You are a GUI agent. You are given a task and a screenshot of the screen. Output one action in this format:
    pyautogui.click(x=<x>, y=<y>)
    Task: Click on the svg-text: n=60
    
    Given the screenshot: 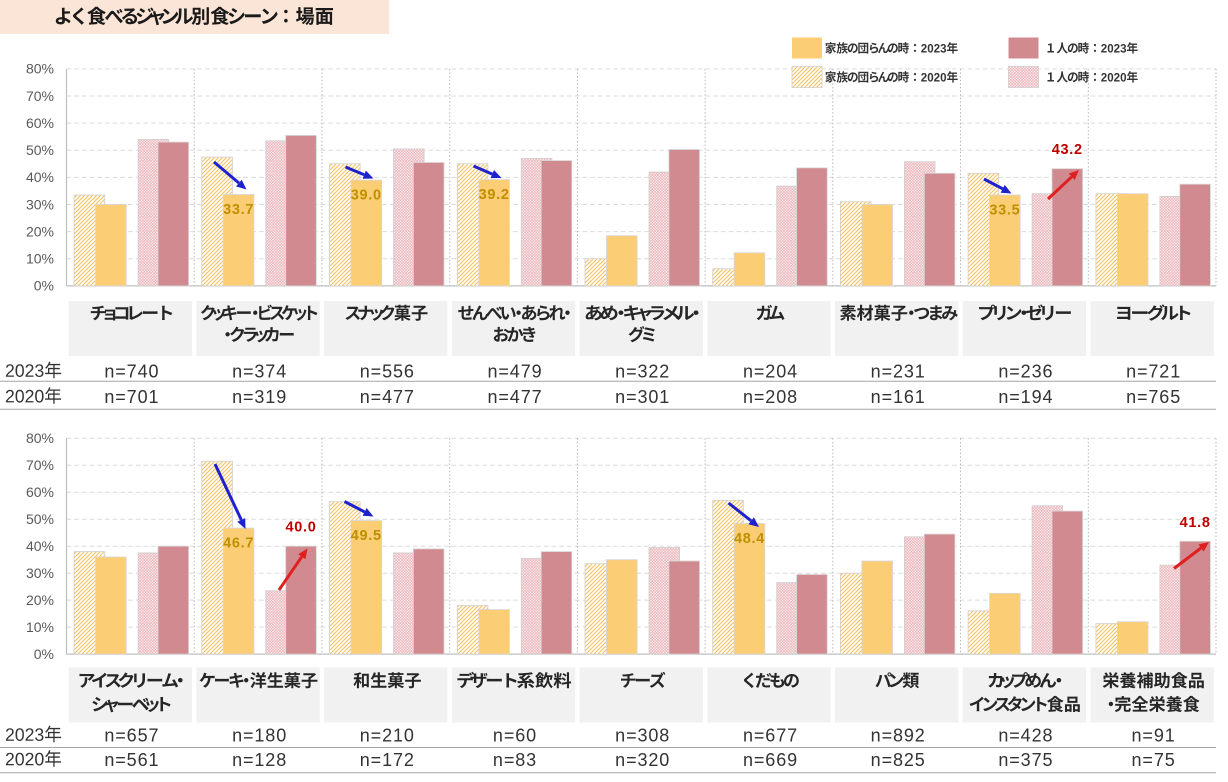 What is the action you would take?
    pyautogui.click(x=515, y=735)
    